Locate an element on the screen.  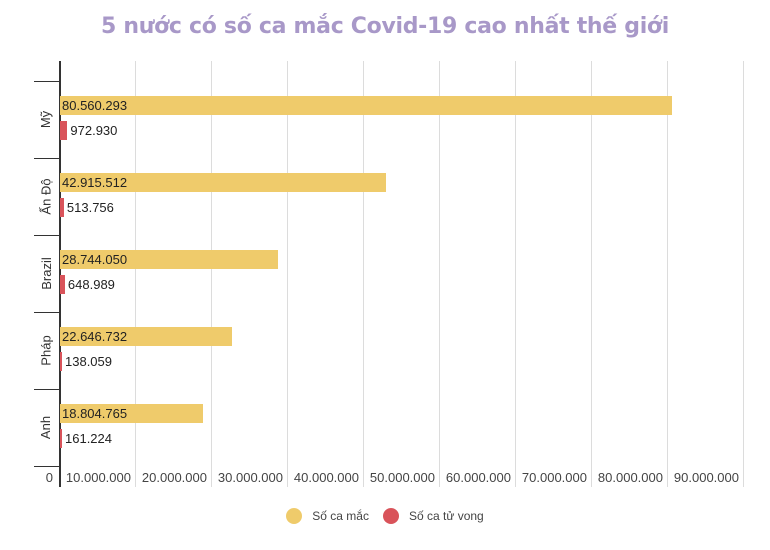
legend-item-deaths: Số ca tử vong is located at coordinates (433, 516).